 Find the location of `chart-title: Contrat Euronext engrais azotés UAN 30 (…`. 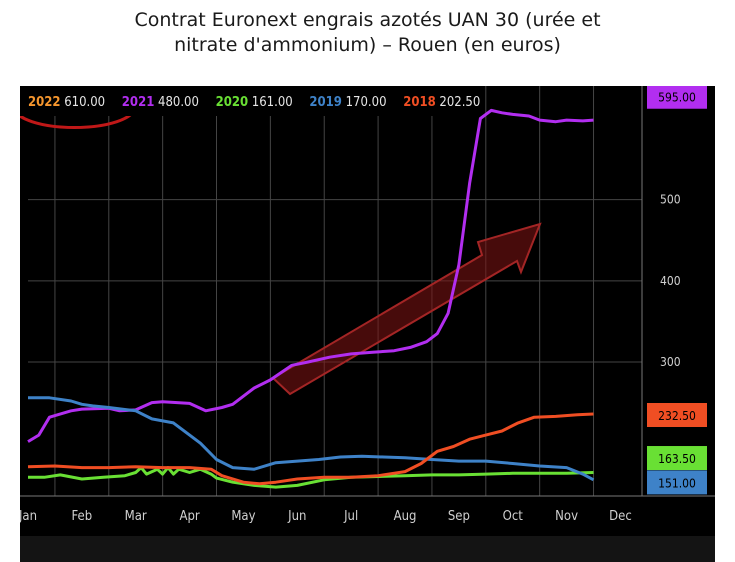

chart-title: Contrat Euronext engrais azotés UAN 30 (… is located at coordinates (367, 33).